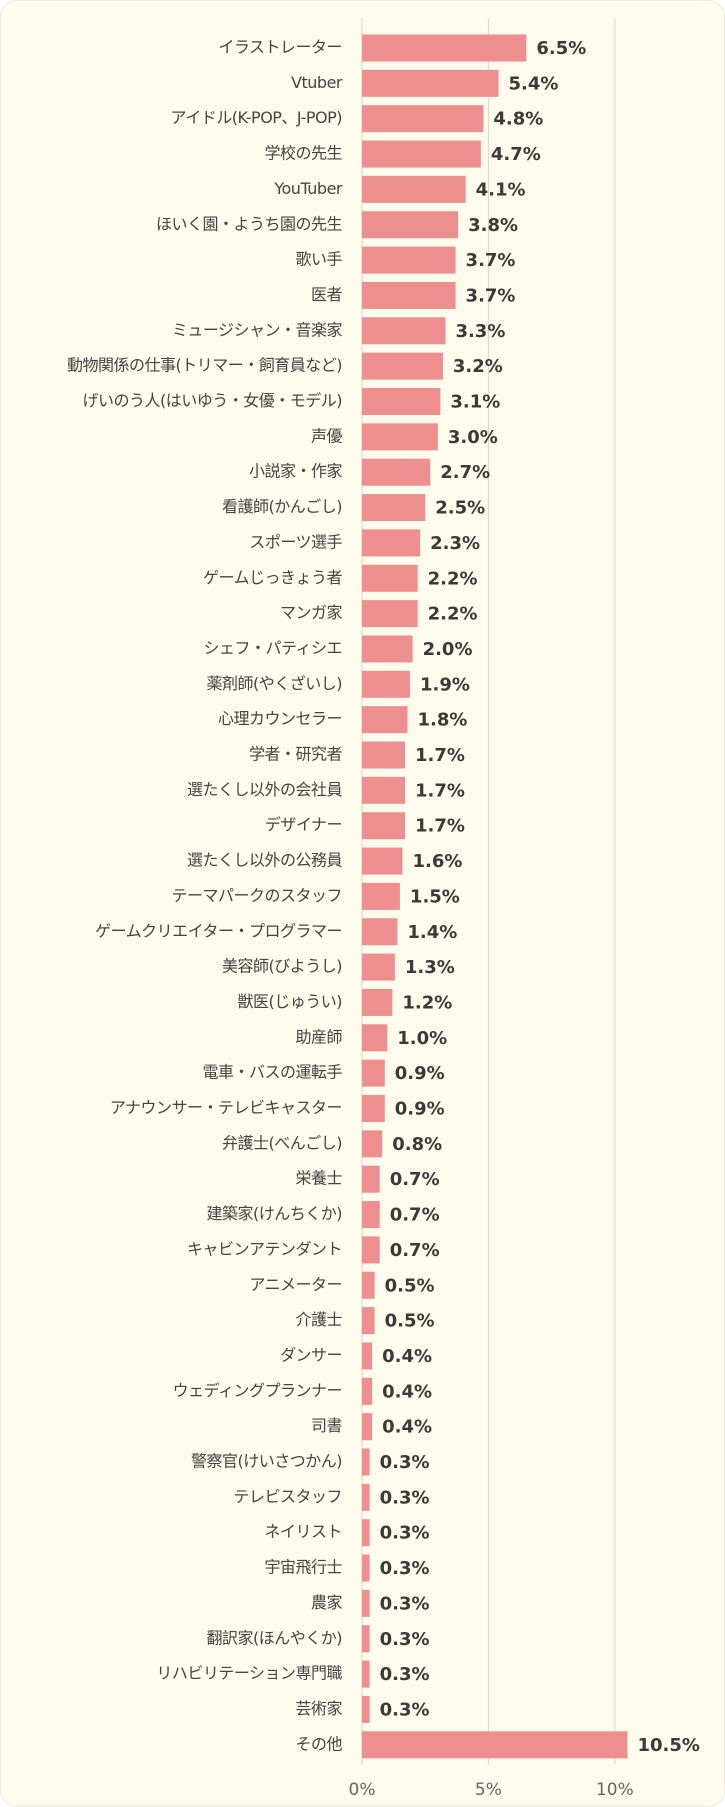 The image size is (725, 1807). What do you see at coordinates (218, 930) in the screenshot?
I see `category-label: ゲームクリエイター・プログラマー` at bounding box center [218, 930].